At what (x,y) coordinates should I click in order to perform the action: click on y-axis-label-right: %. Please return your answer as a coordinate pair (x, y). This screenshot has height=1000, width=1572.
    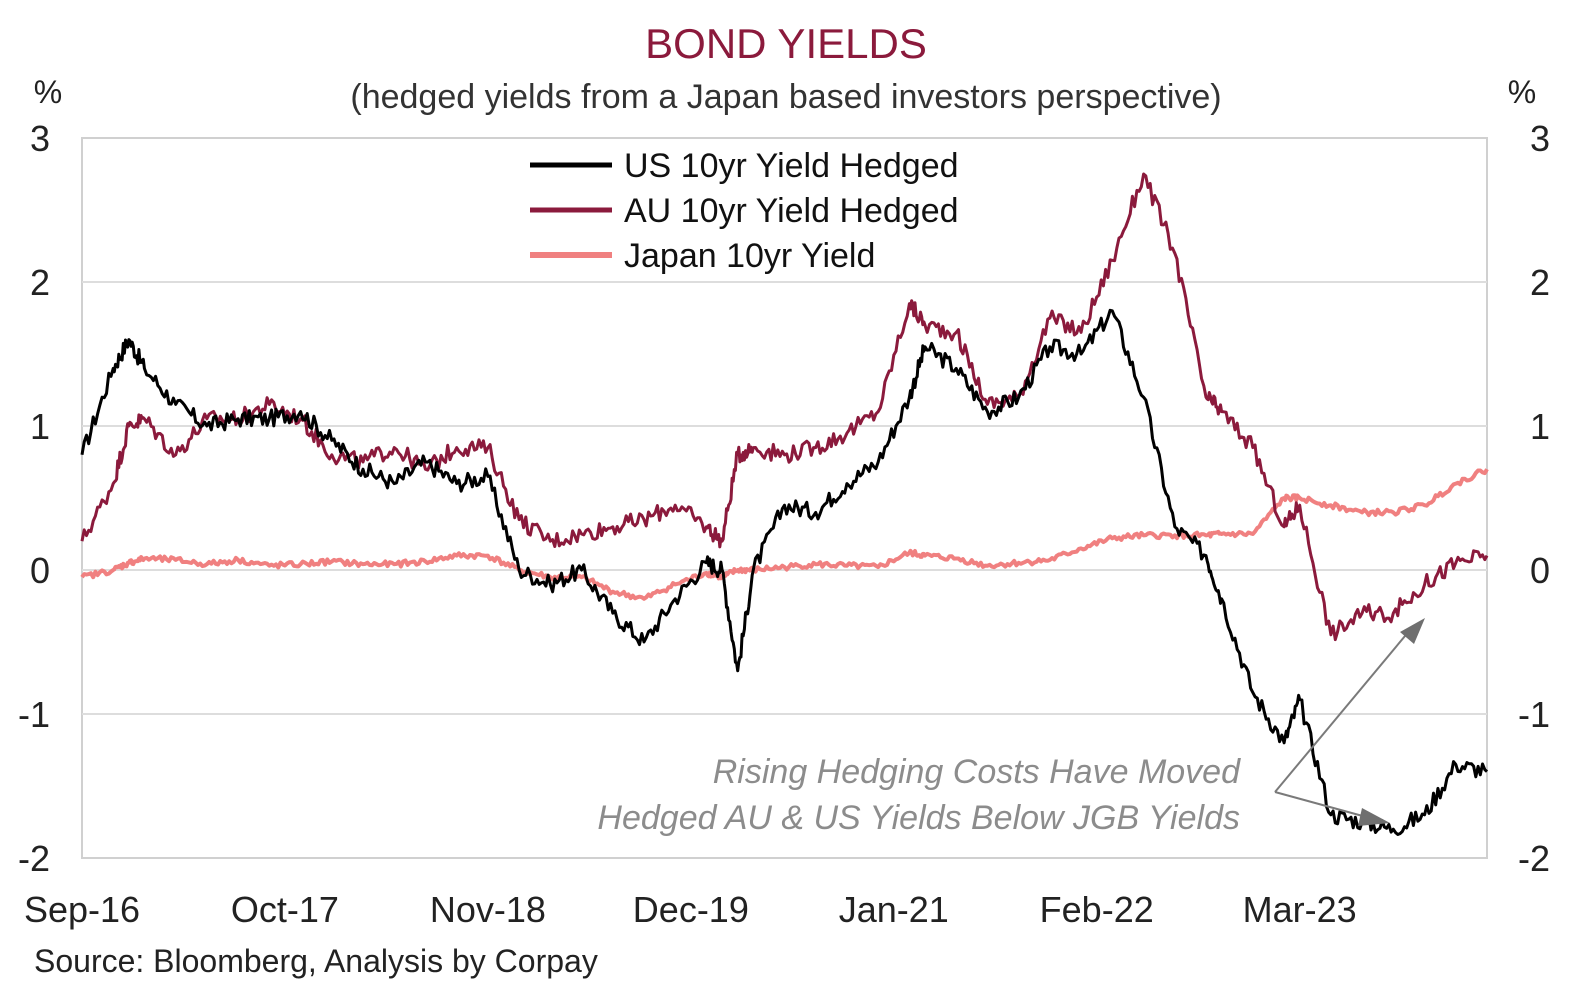
    Looking at the image, I should click on (1522, 92).